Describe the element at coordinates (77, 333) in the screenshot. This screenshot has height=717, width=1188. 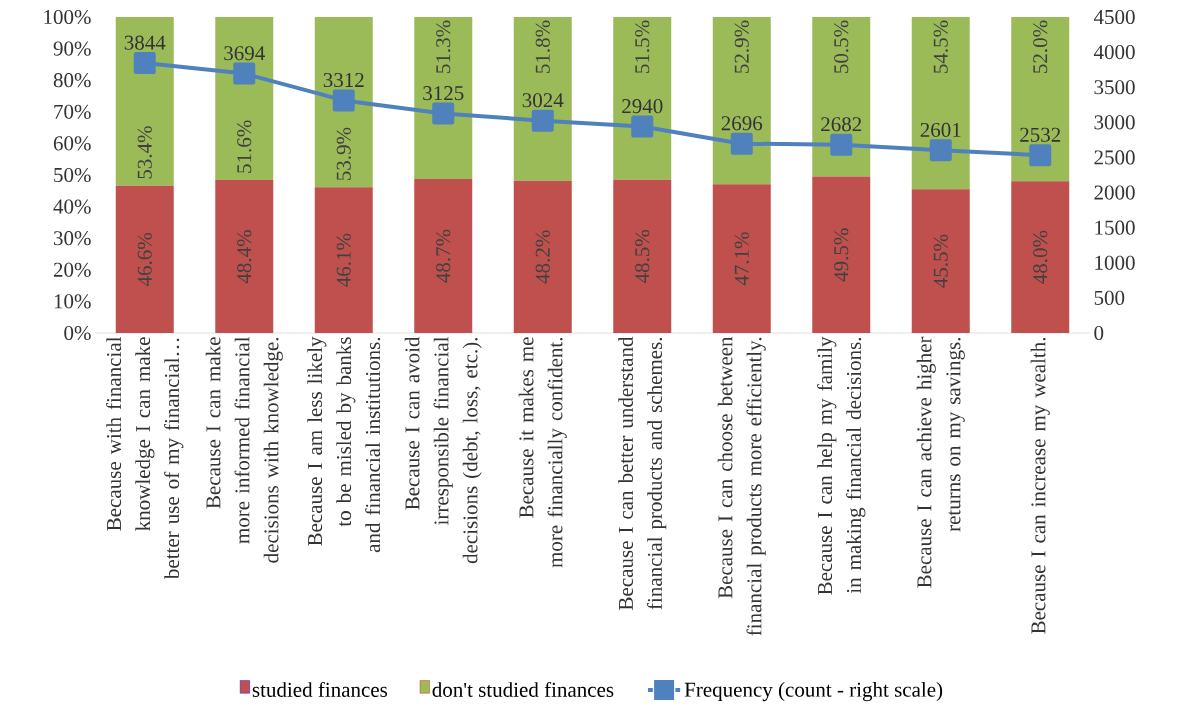
I see `y-tick-label: 0%` at that location.